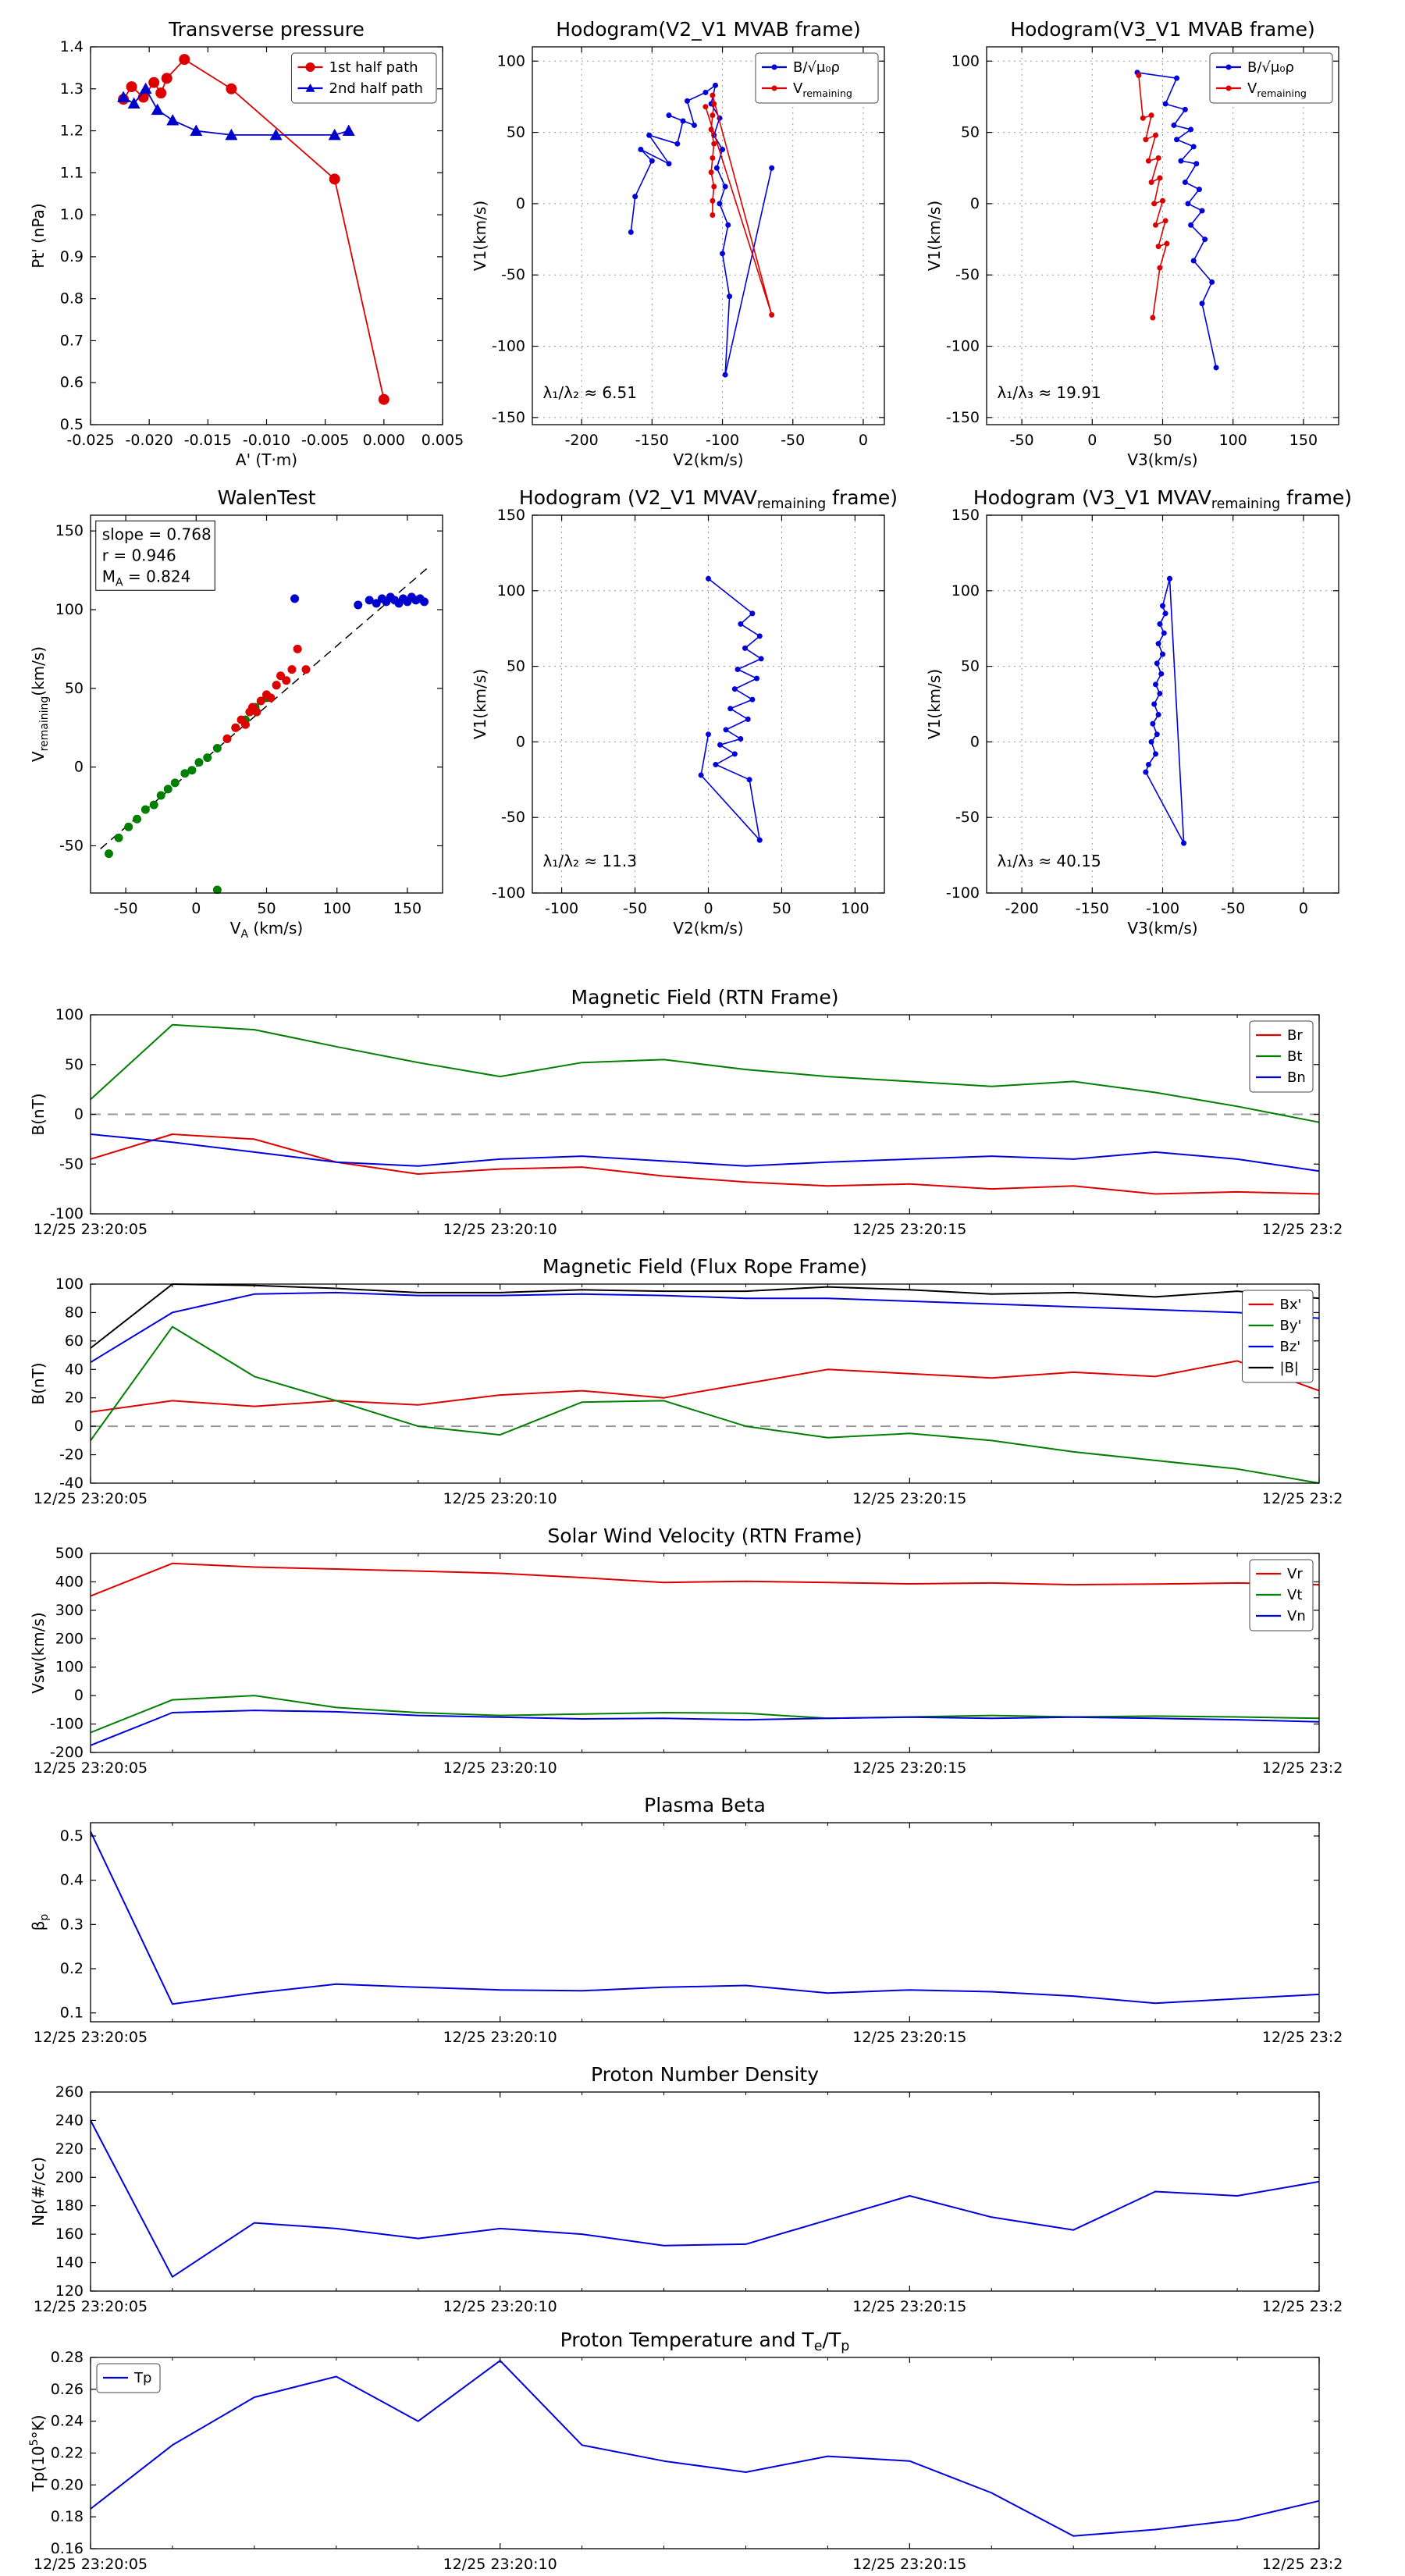 The image size is (1405, 2576). What do you see at coordinates (1162, 929) in the screenshot?
I see `x-axis-label: V3(km/s)` at bounding box center [1162, 929].